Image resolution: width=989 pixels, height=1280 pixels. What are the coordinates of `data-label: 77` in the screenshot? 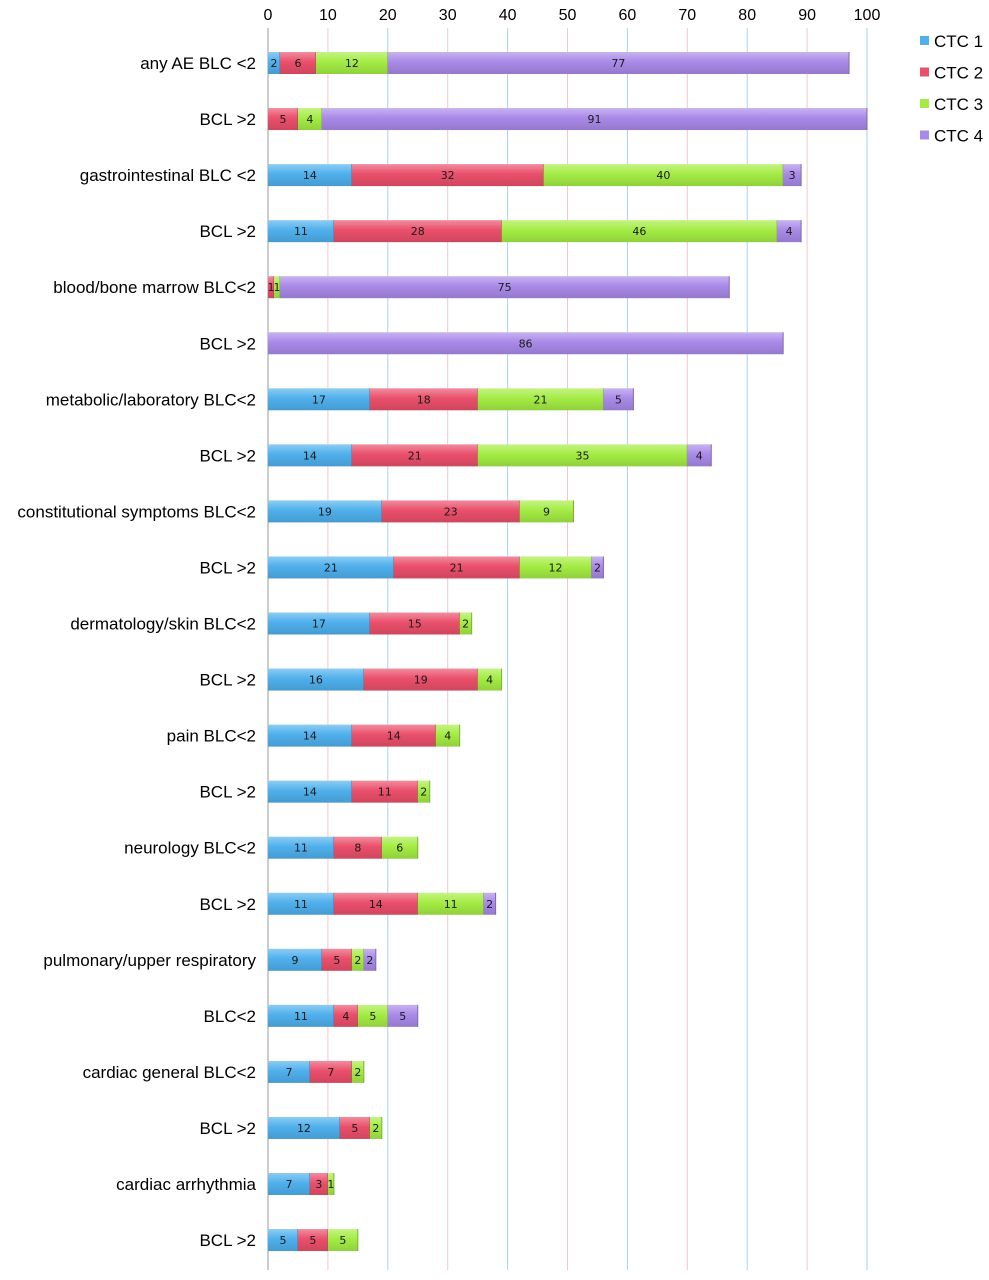 It's located at (618, 63).